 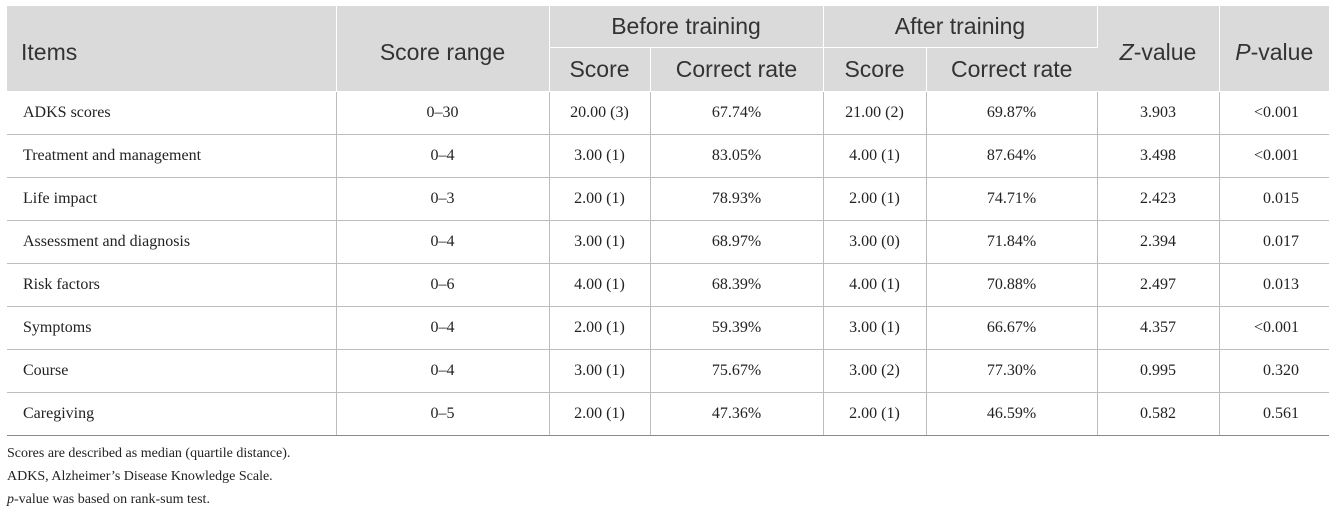 I want to click on cell-before-correct-rate: 78.93%, so click(x=737, y=199).